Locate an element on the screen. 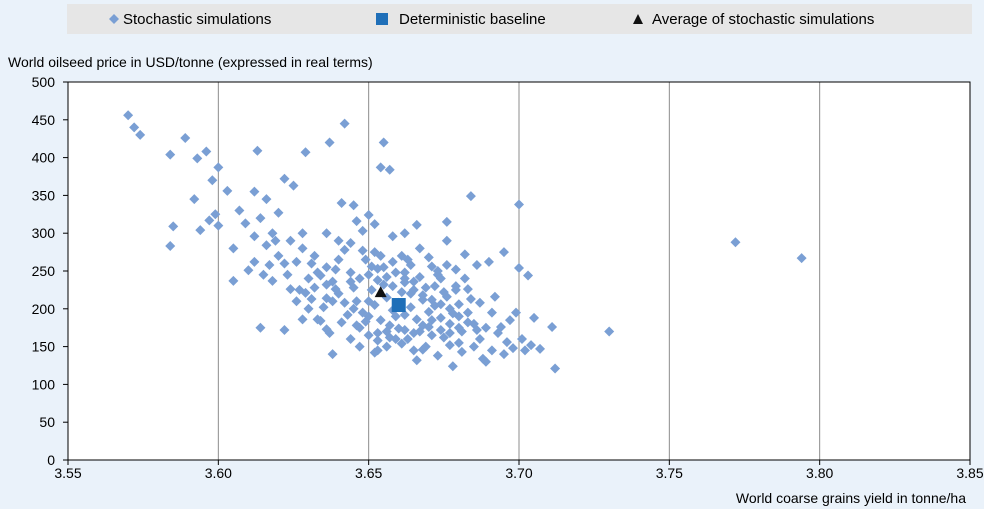  y-tick-label: 250 is located at coordinates (44, 271).